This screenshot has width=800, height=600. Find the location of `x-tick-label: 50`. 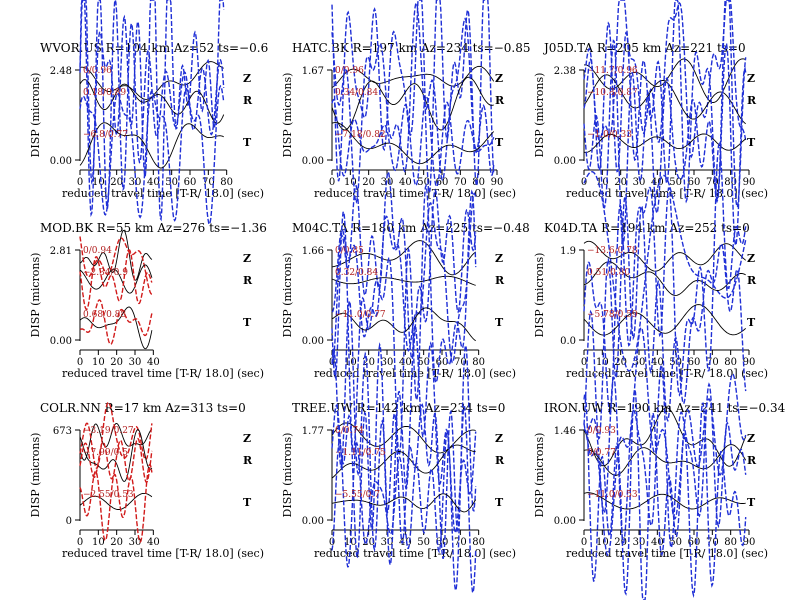

x-tick-label: 50 is located at coordinates (171, 182).